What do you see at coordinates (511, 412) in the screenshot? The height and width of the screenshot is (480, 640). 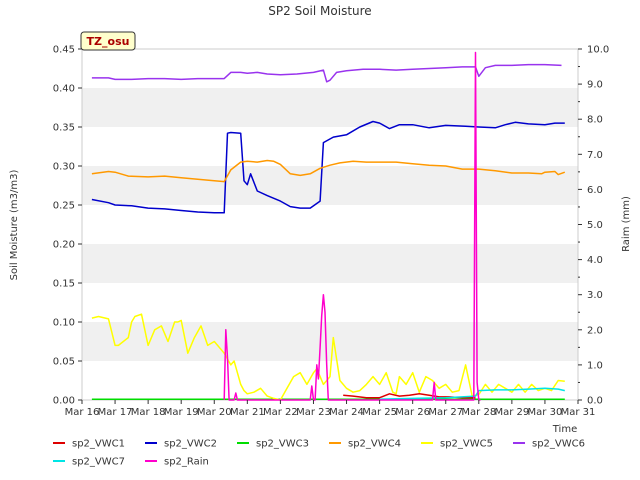 I see `x-tick-label: Mar 29` at bounding box center [511, 412].